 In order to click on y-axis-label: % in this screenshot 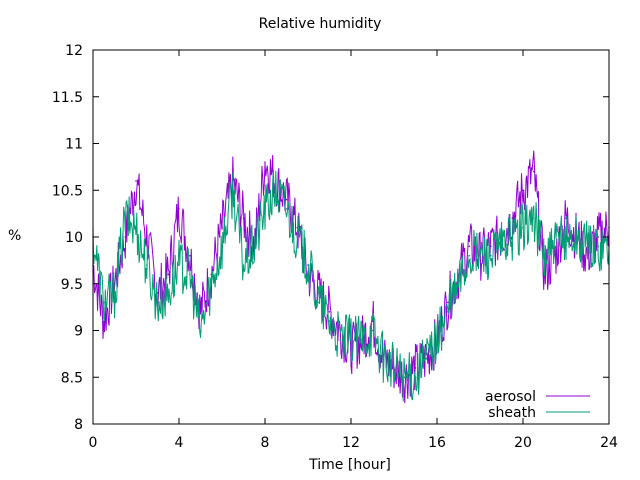, I will do `click(15, 236)`.